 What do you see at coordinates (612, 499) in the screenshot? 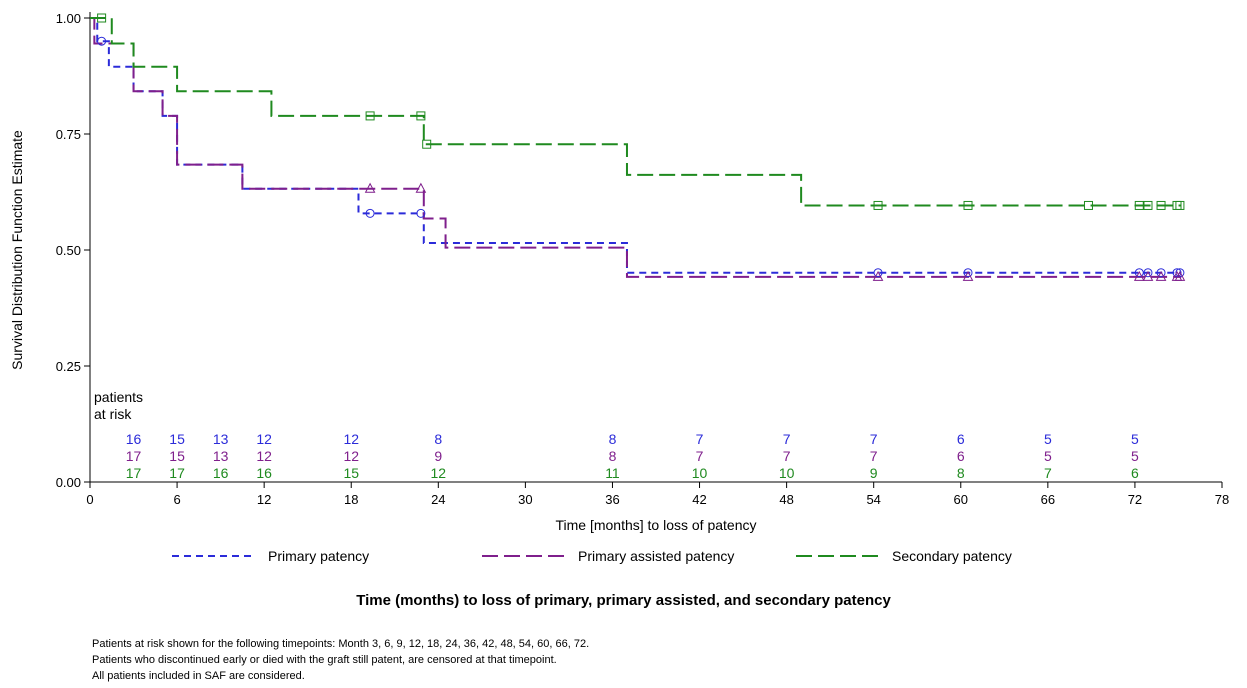
I see `x-tick-label: 36` at bounding box center [612, 499].